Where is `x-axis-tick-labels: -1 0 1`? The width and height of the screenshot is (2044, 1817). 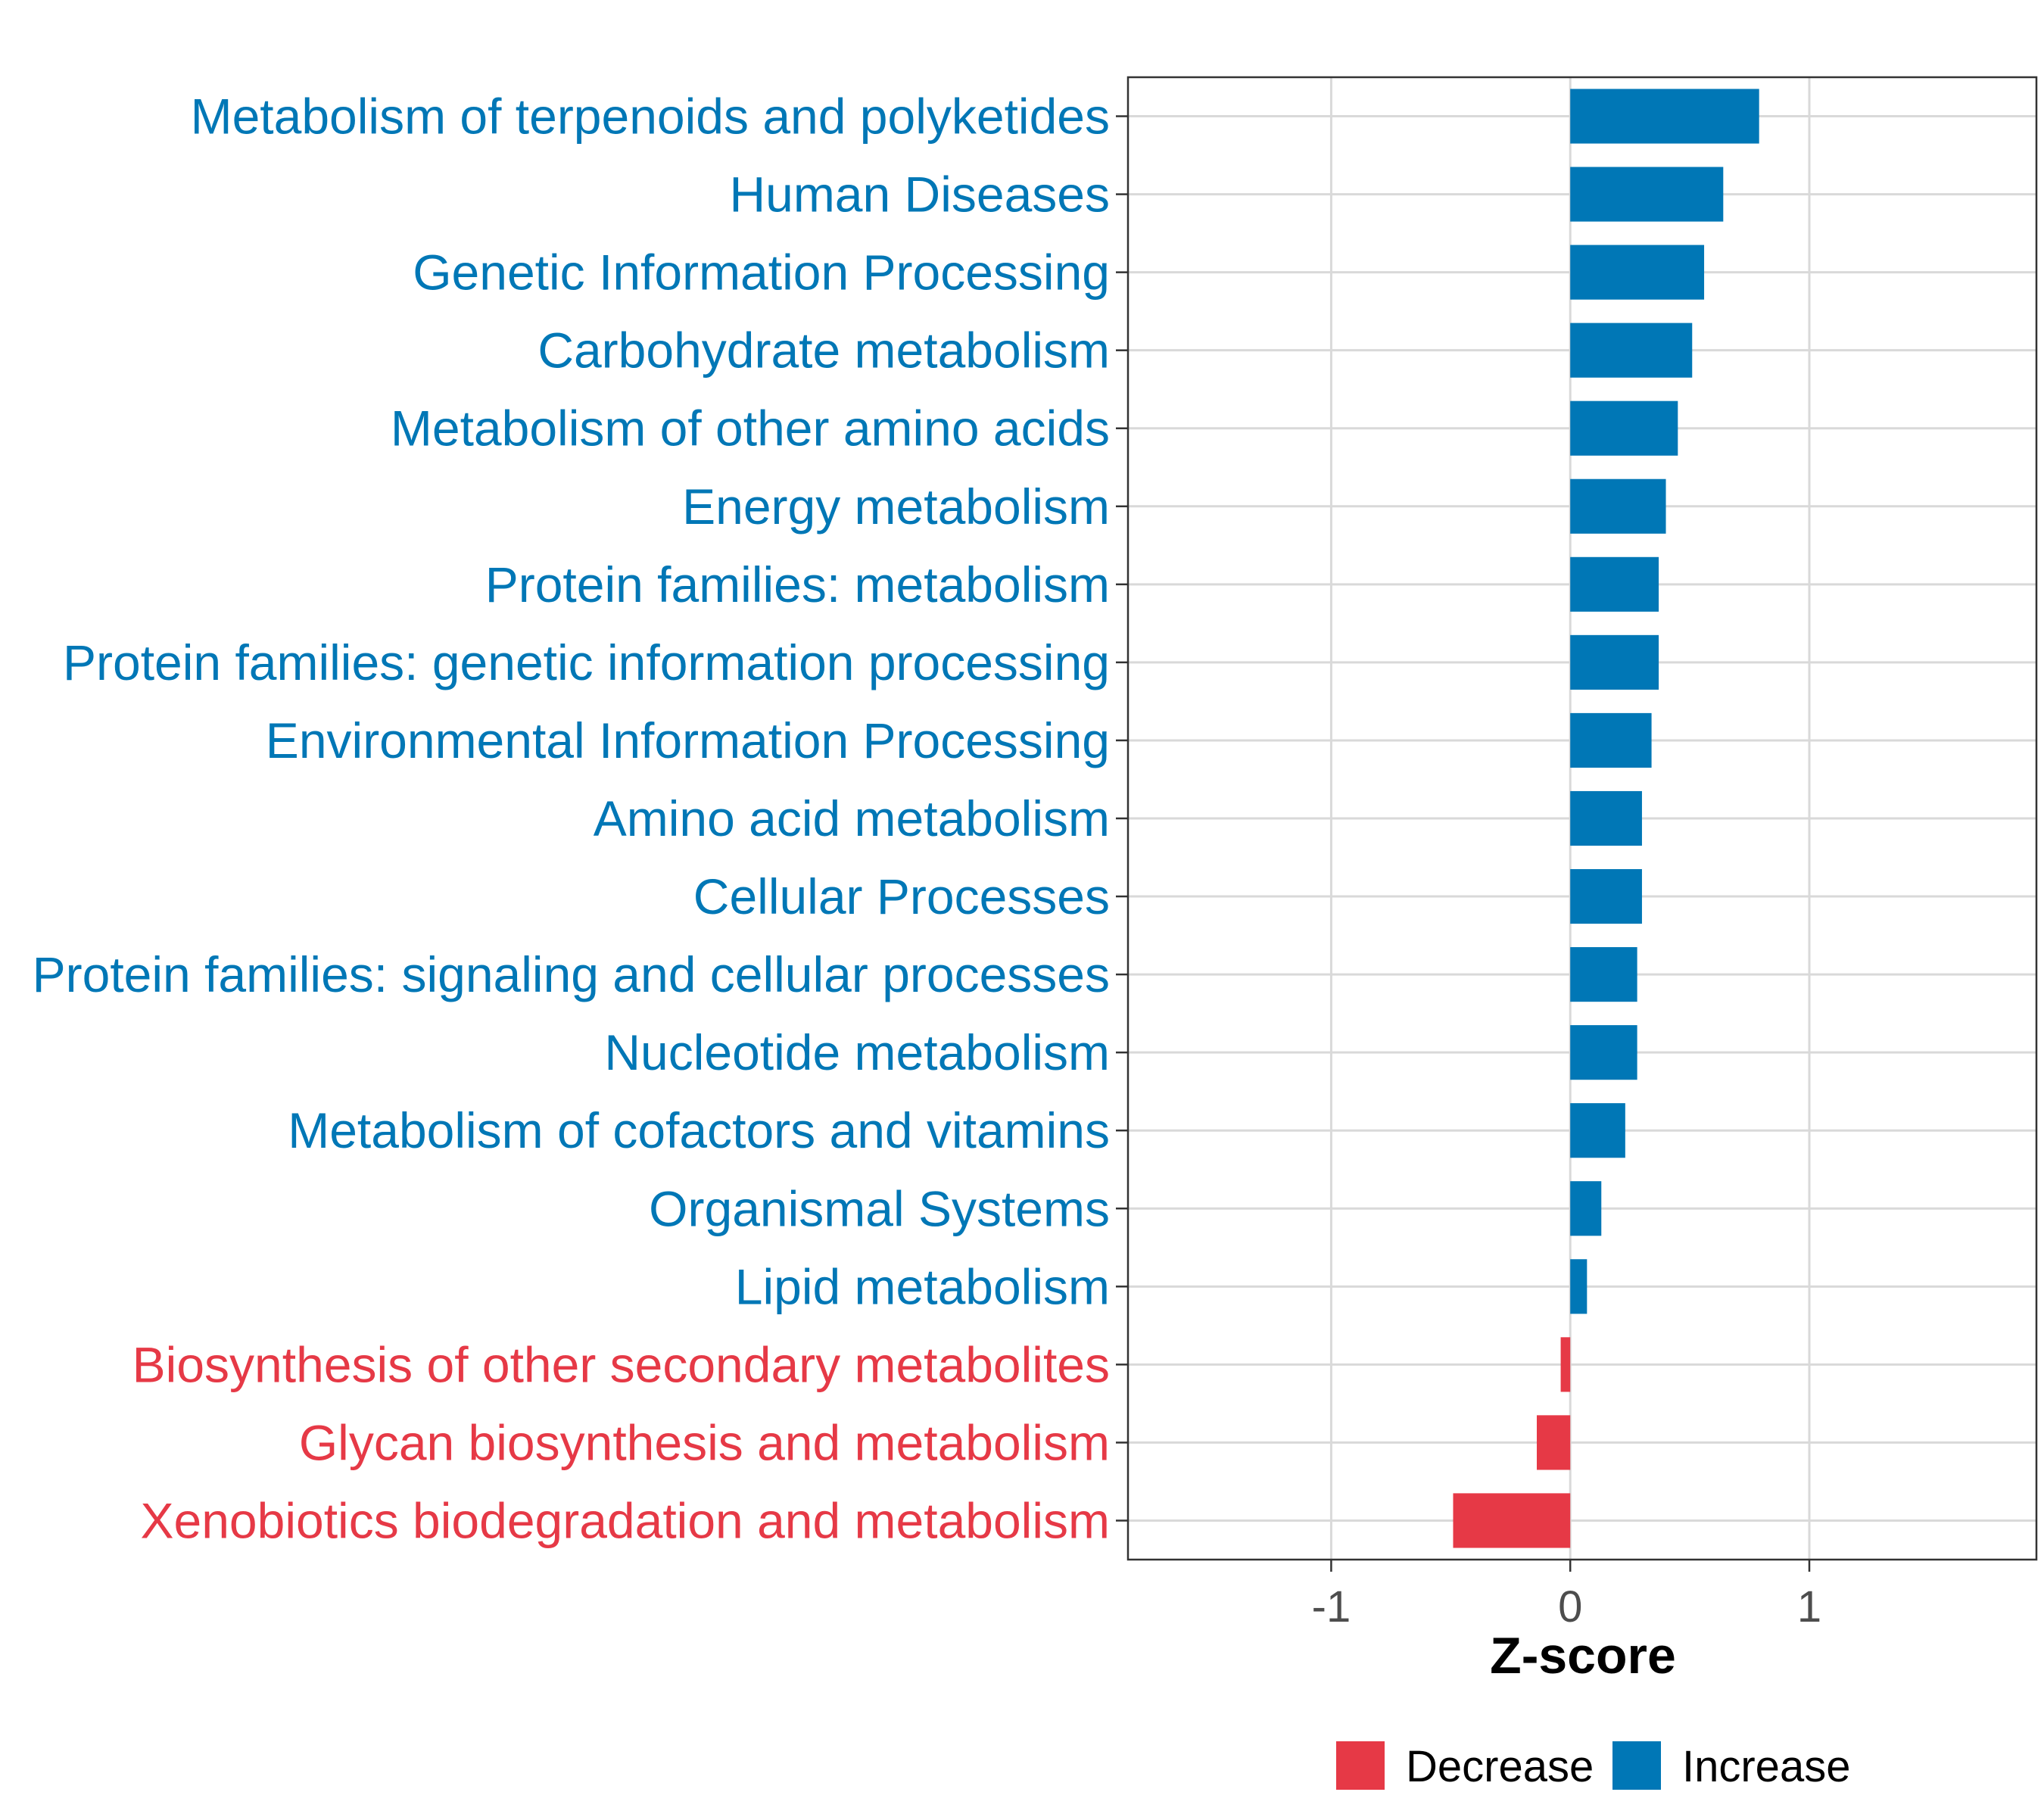
x-axis-tick-labels: -1 0 1 is located at coordinates (1567, 1607).